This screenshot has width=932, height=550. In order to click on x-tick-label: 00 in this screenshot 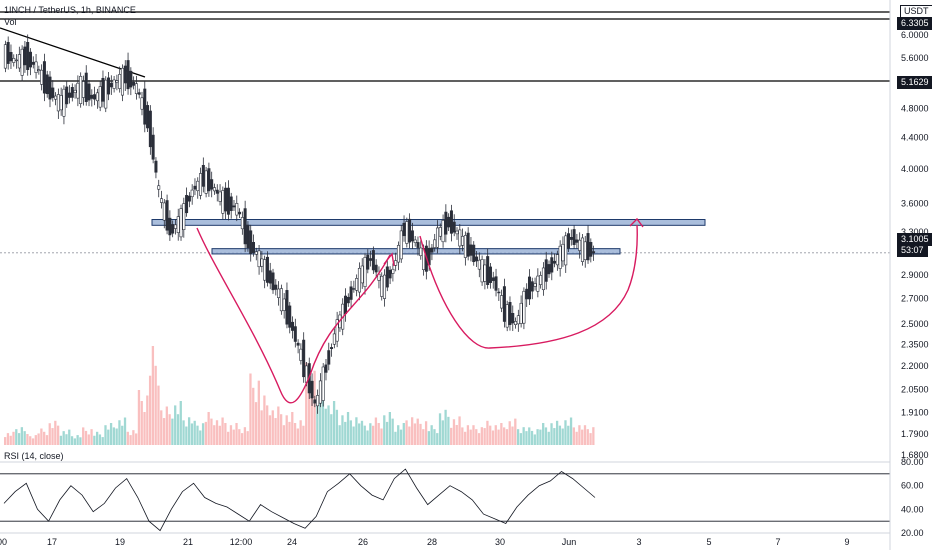, I will do `click(3, 542)`.